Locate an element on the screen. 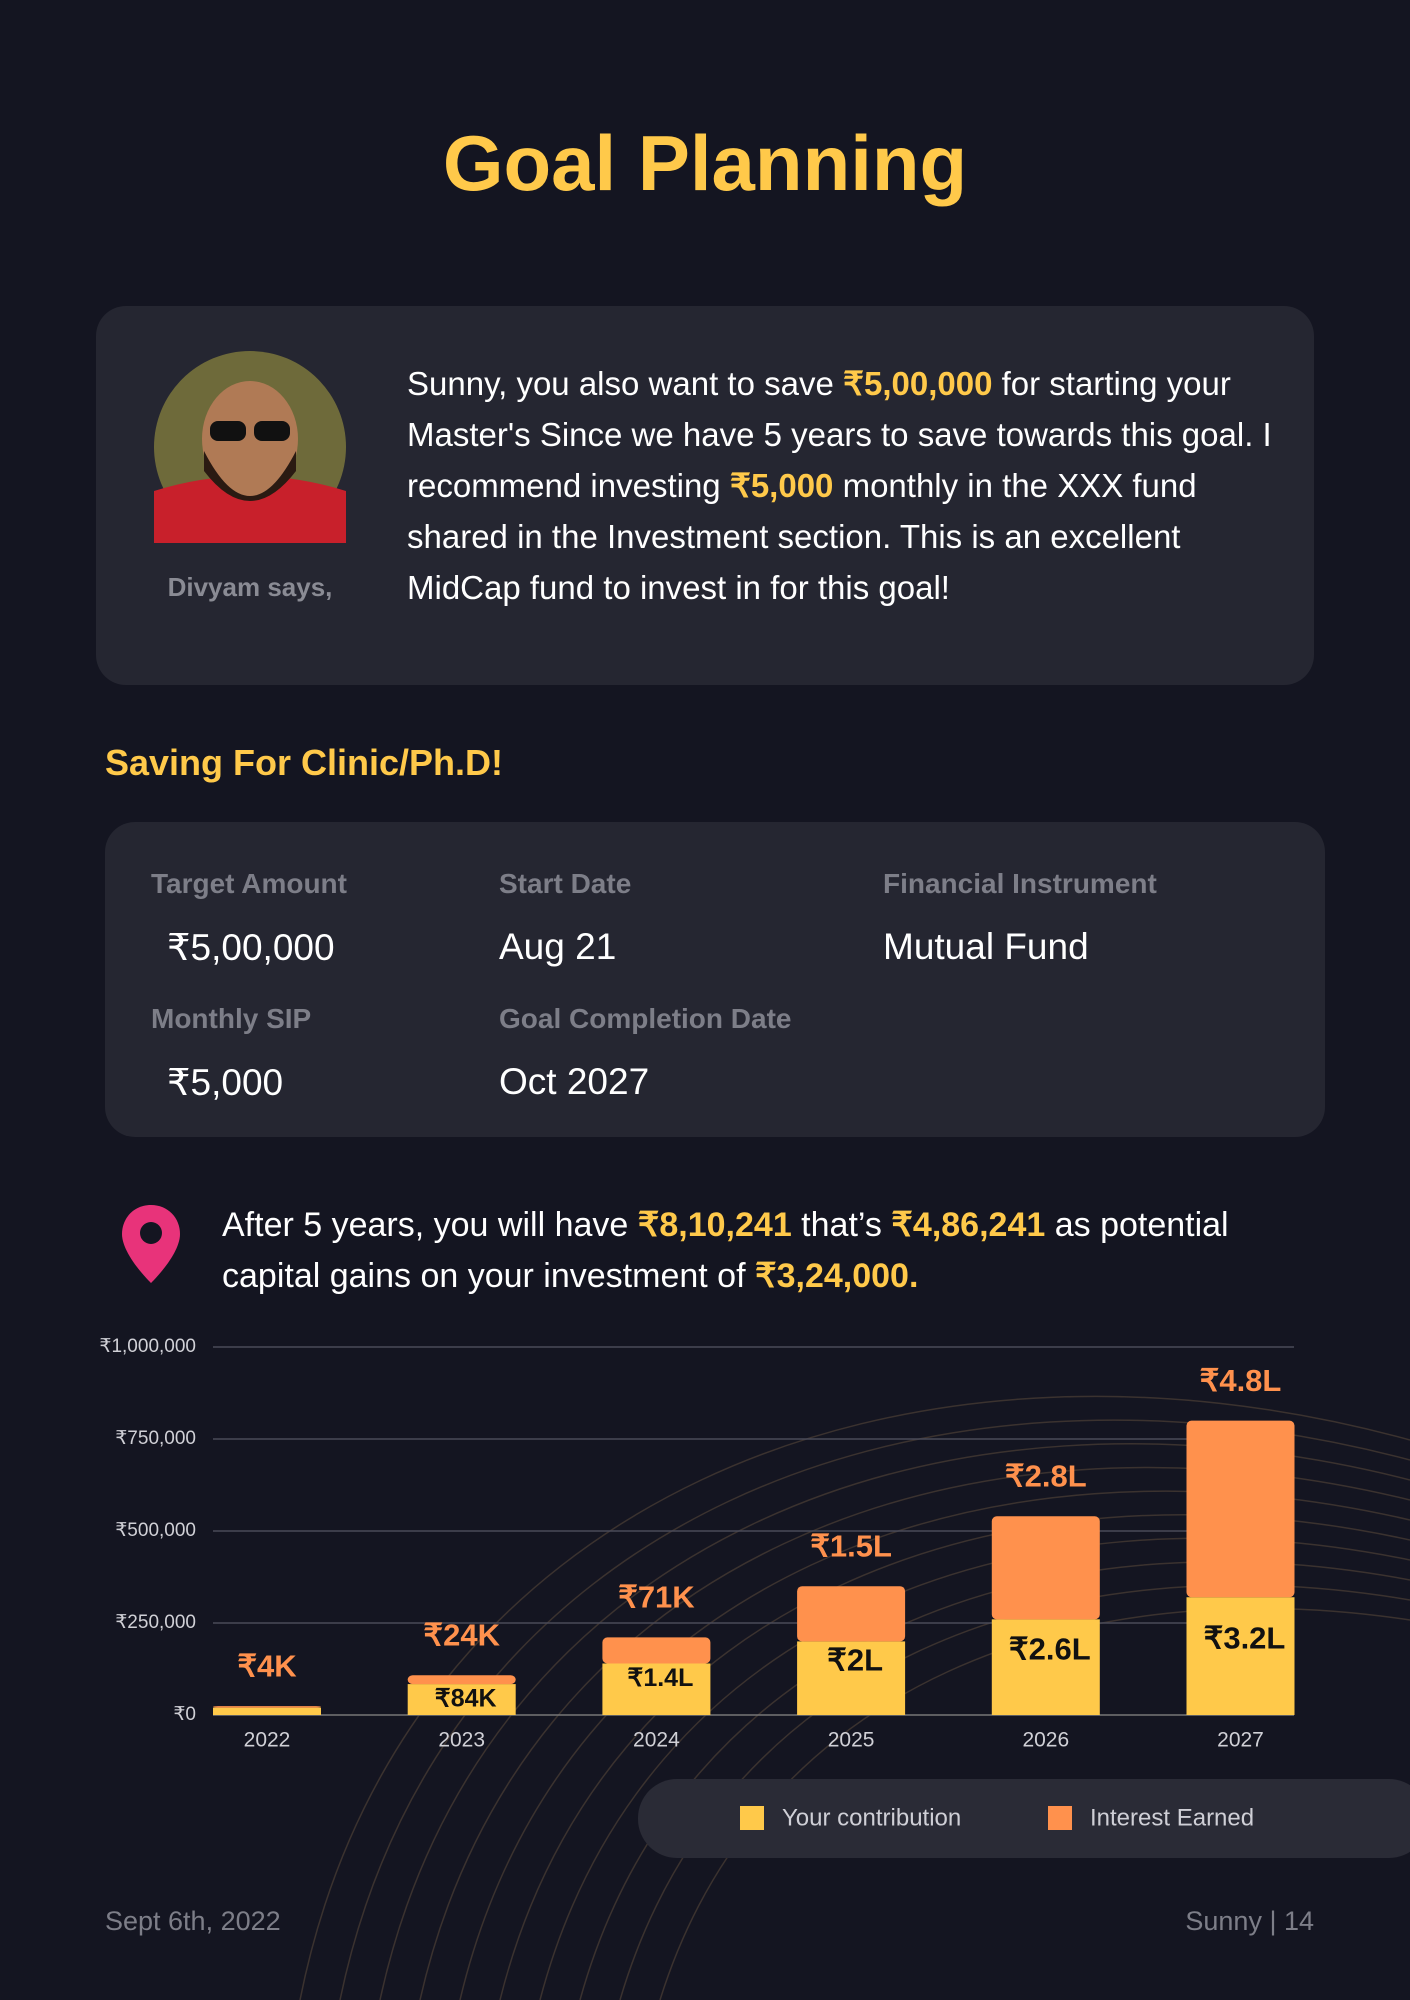 Image resolution: width=1410 pixels, height=2000 pixels. legend-background is located at coordinates (1024, 1818).